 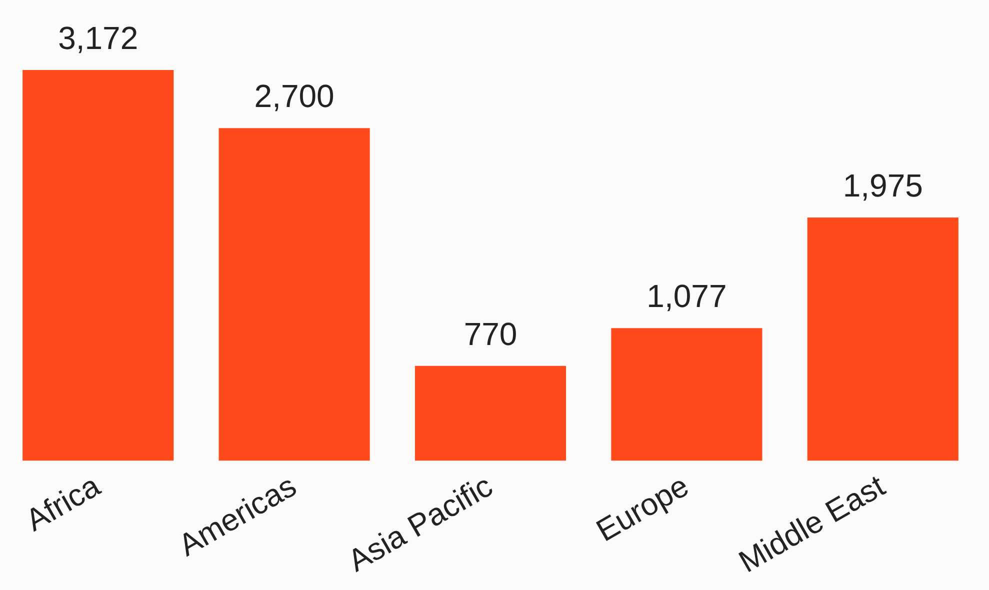 What do you see at coordinates (882, 185) in the screenshot?
I see `data-label: 1,975` at bounding box center [882, 185].